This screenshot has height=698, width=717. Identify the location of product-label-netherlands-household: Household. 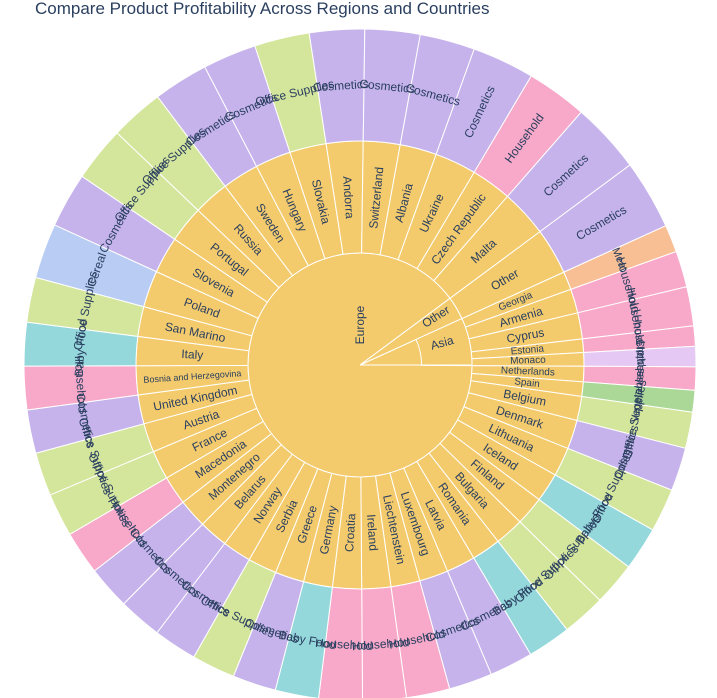
(640, 376).